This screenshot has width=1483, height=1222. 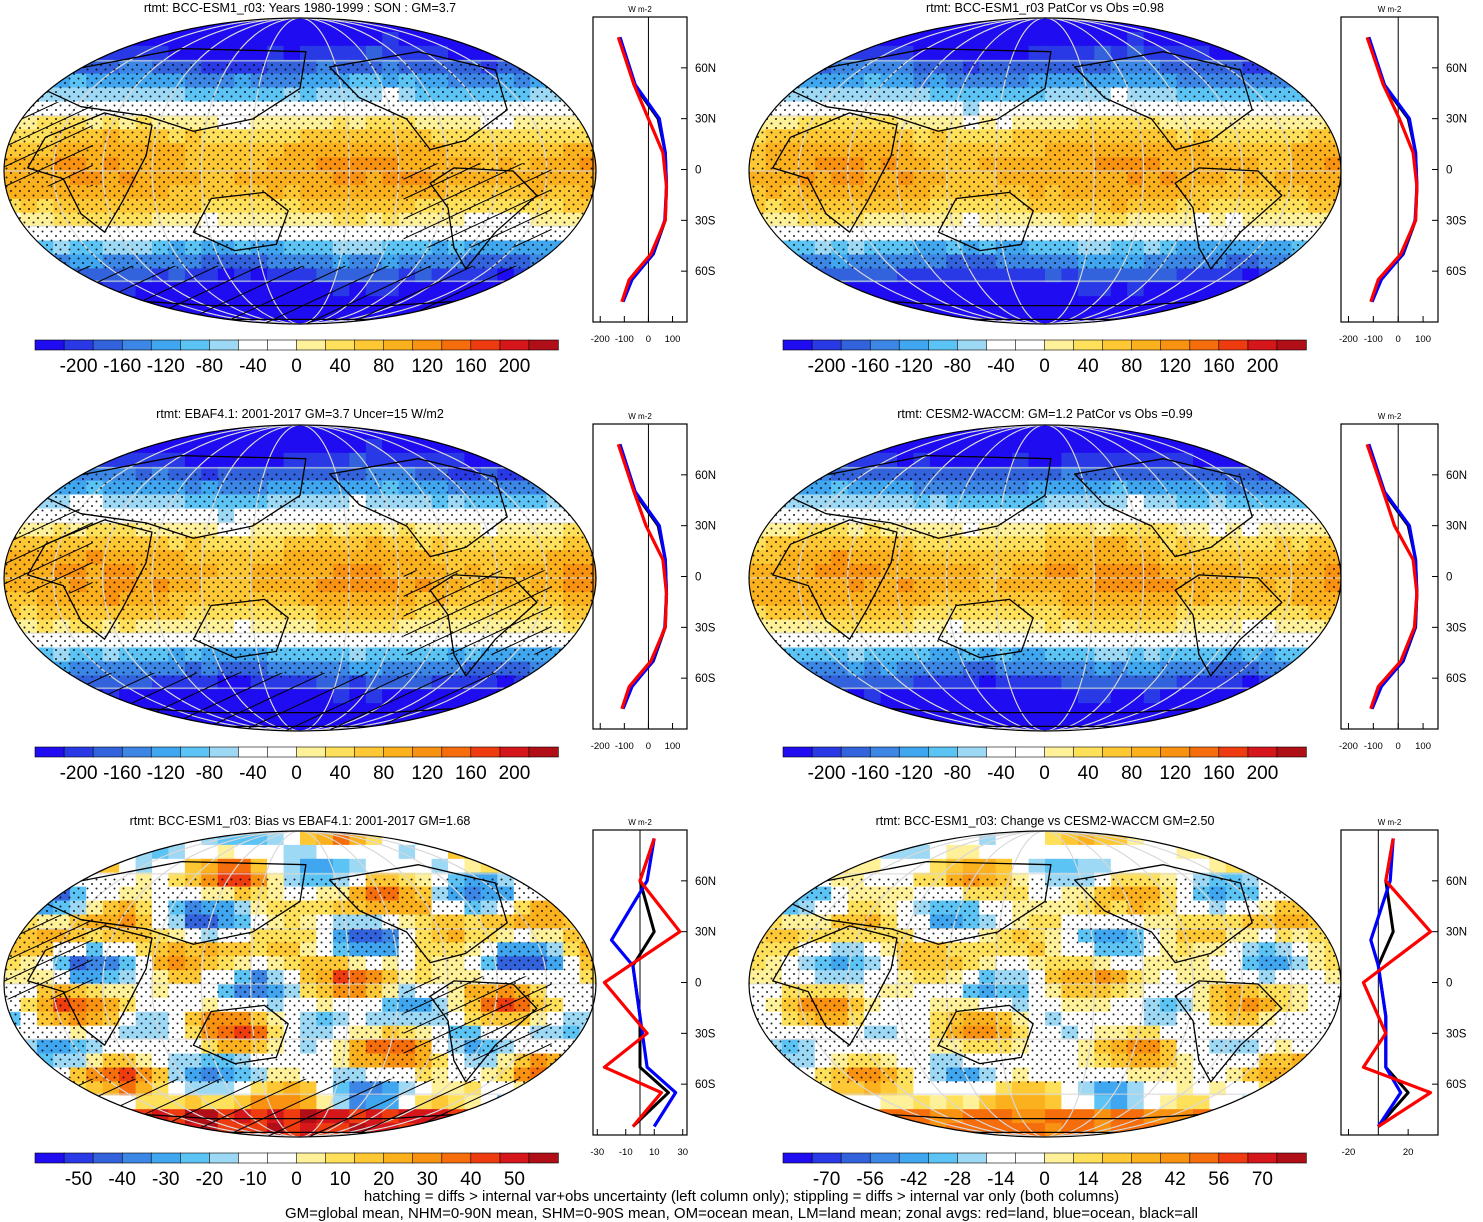 I want to click on zonal-ytick-label: 30S, so click(x=705, y=628).